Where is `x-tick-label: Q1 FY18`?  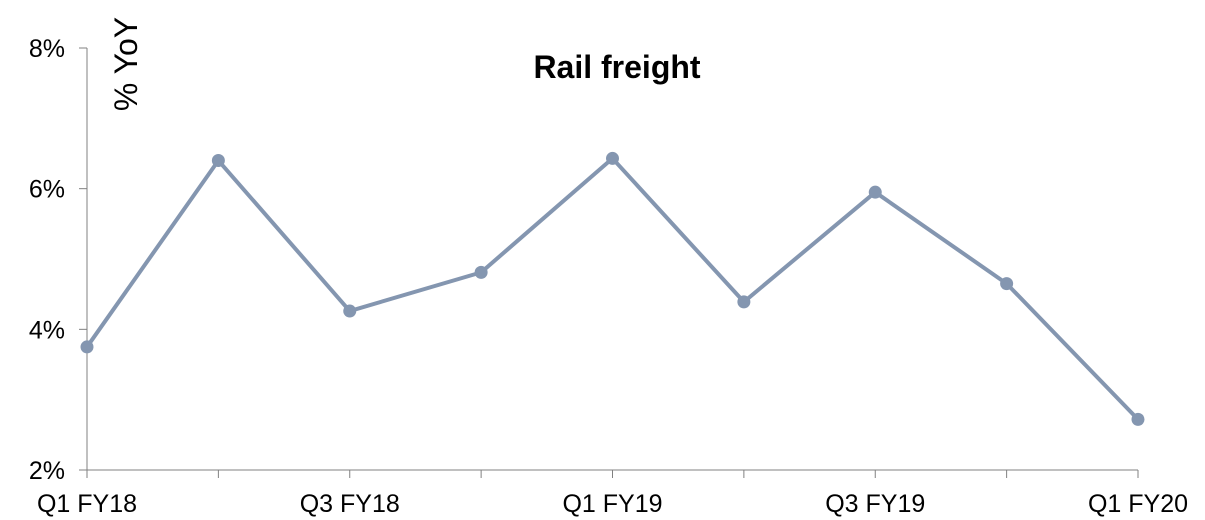
x-tick-label: Q1 FY18 is located at coordinates (87, 504).